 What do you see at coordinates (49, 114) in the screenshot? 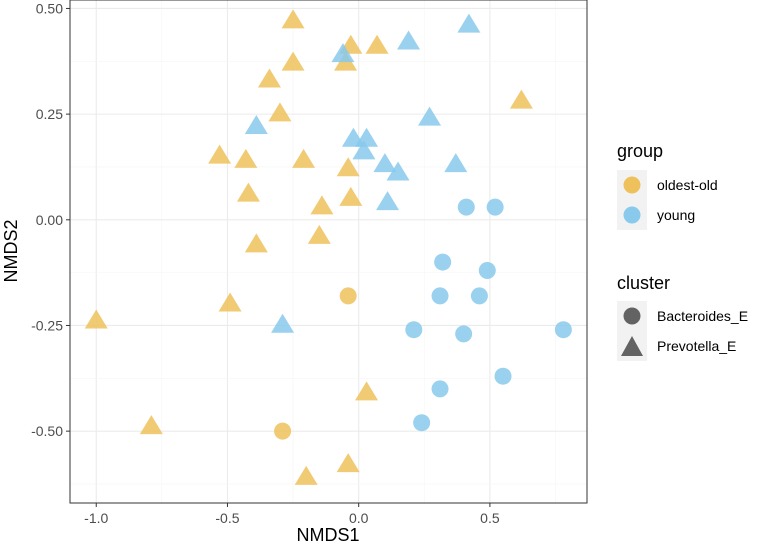
I see `y-tick-label: 0.25` at bounding box center [49, 114].